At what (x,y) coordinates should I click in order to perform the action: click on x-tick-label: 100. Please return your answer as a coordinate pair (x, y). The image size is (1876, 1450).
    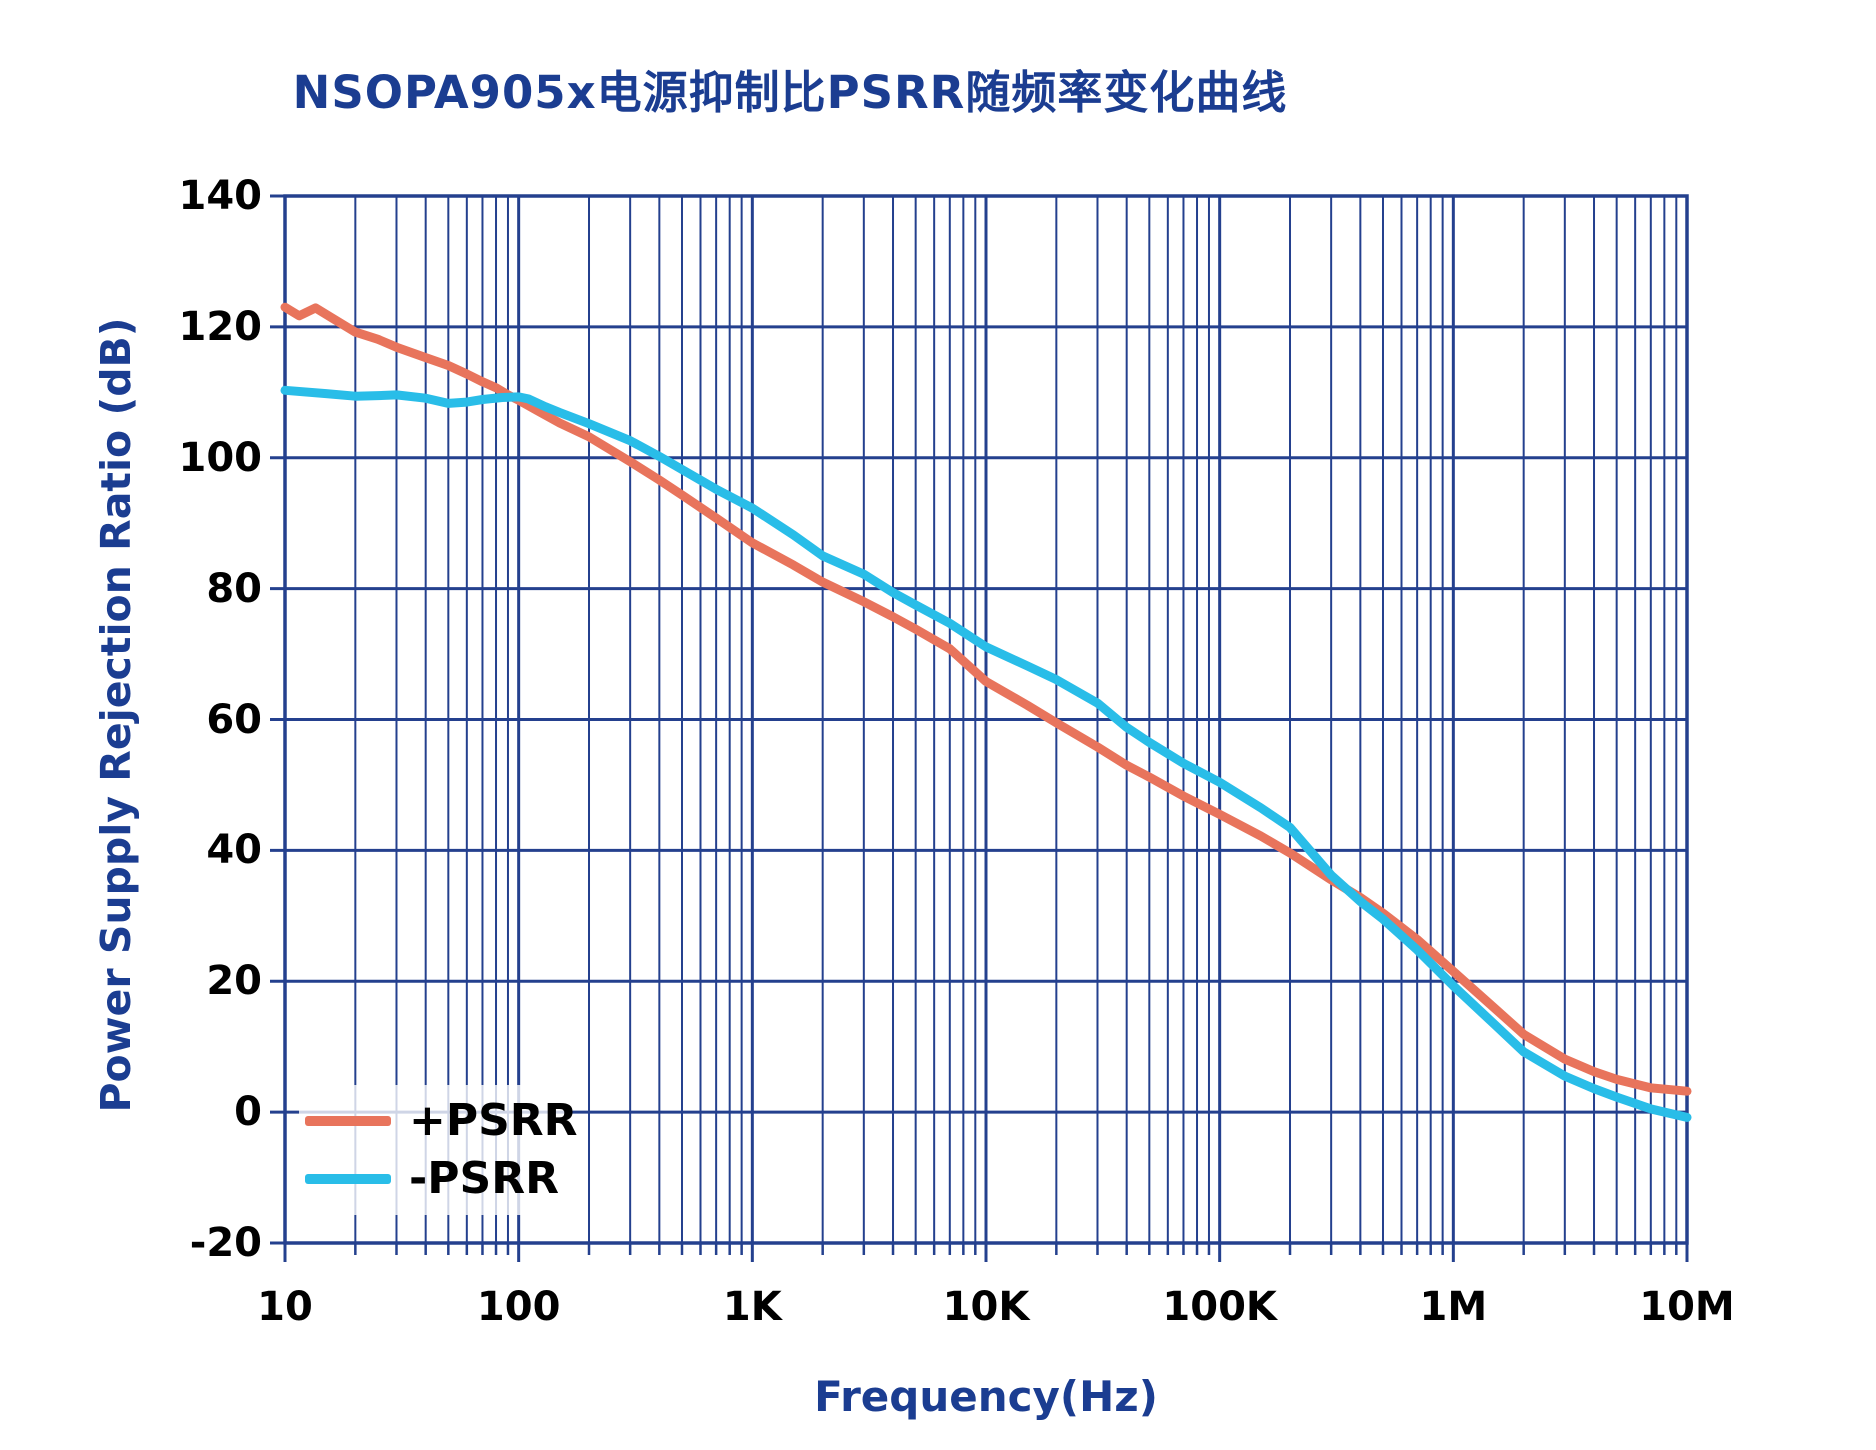
    Looking at the image, I should click on (518, 1307).